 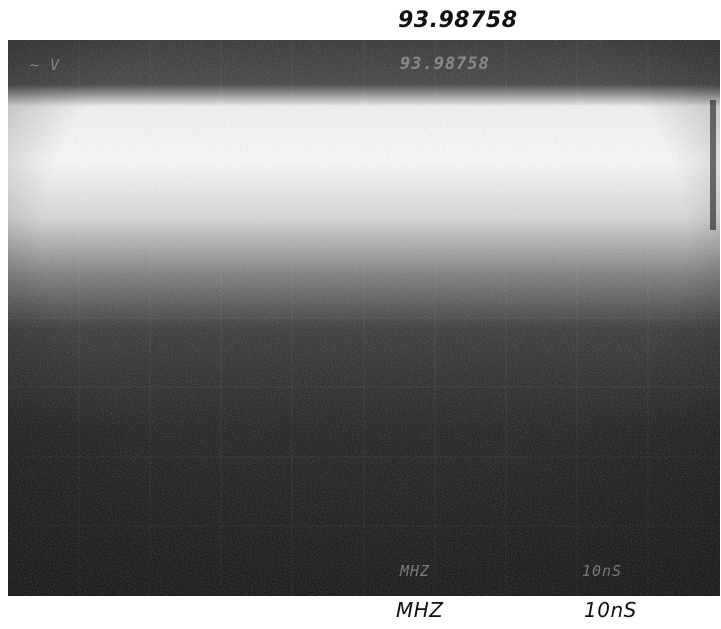 What do you see at coordinates (458, 20) in the screenshot?
I see `frequency-caption: 93.98758` at bounding box center [458, 20].